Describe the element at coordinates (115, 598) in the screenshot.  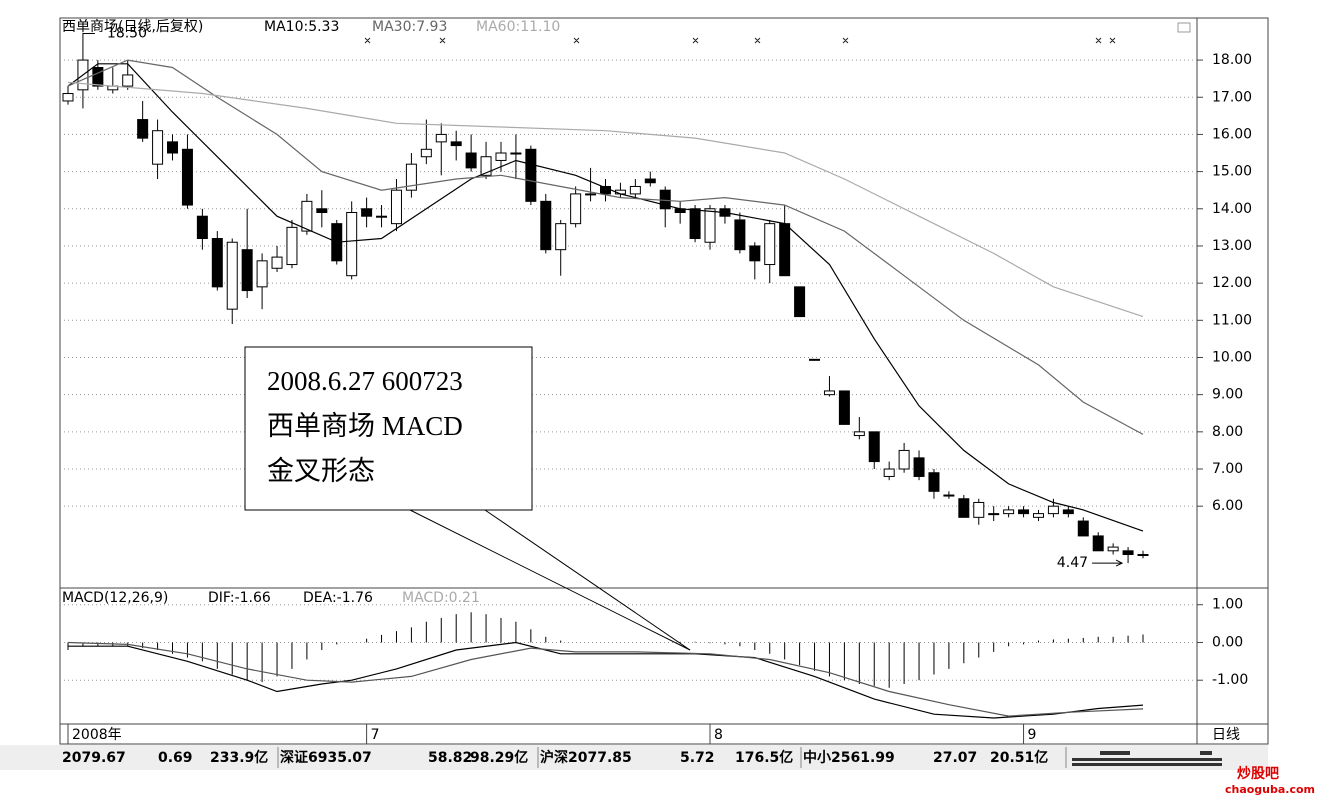
I see `macd-title: MACD(12,26,9)` at that location.